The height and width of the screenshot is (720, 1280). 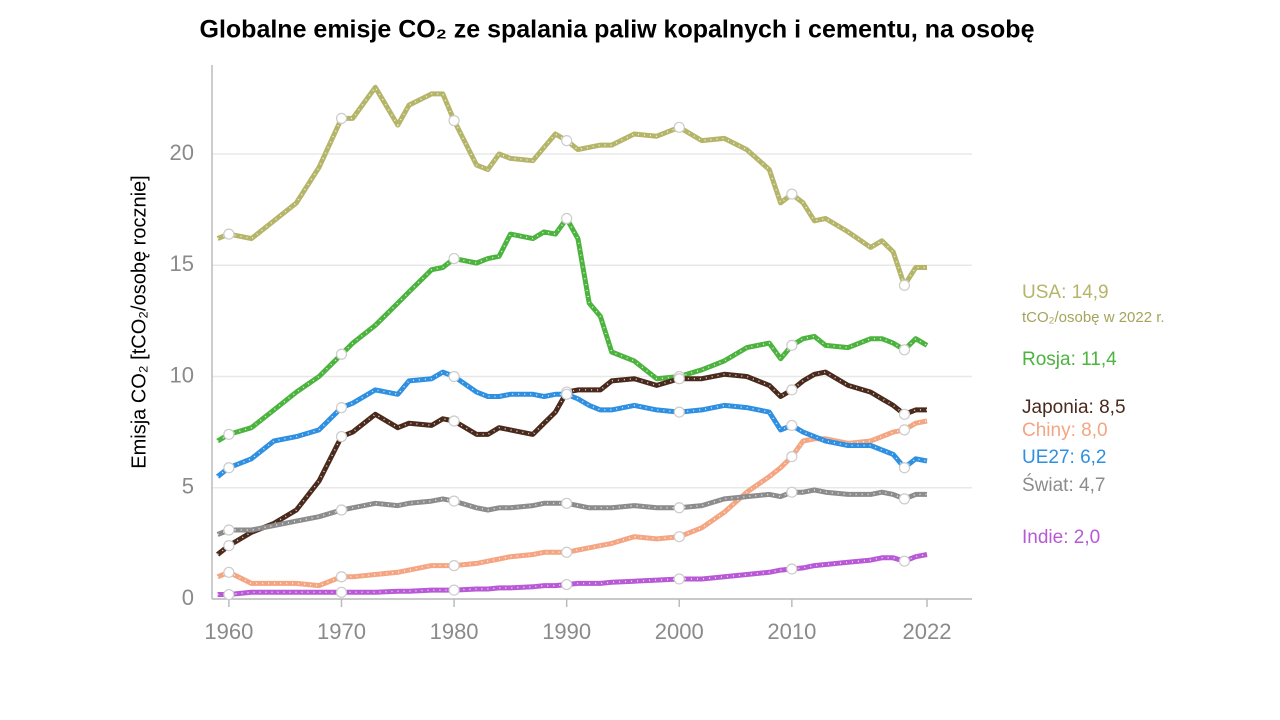 I want to click on series-label: Rosja: 11,4, so click(x=1069, y=359).